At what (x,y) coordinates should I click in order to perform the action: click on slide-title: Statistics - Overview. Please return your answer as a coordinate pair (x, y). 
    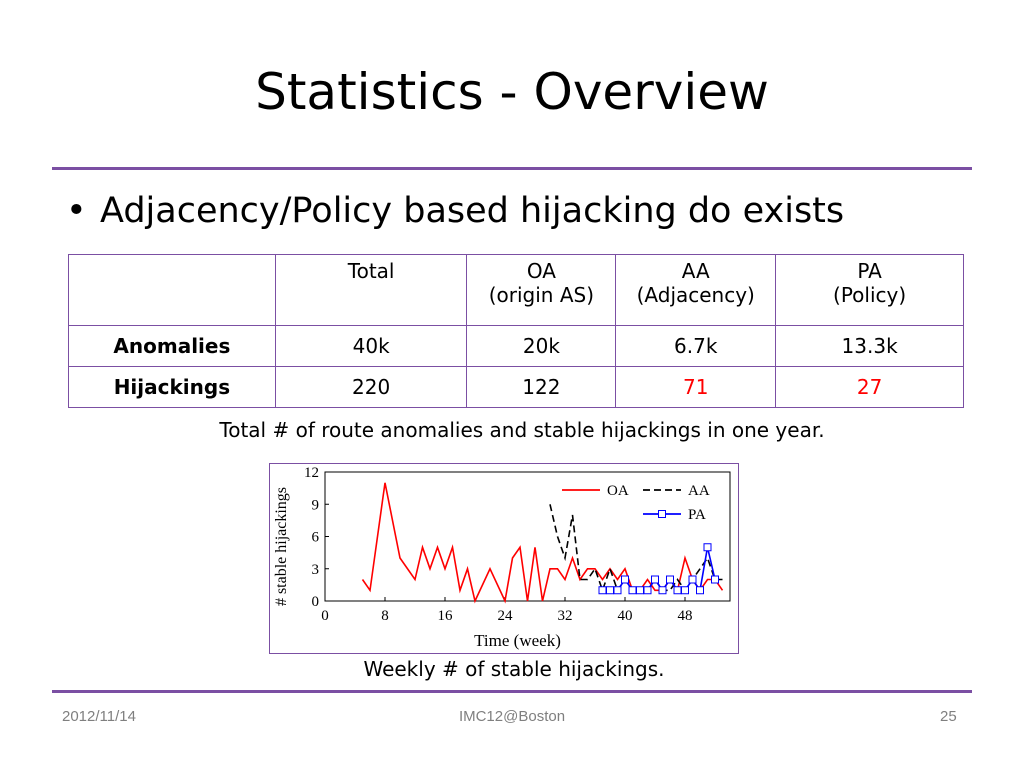
    Looking at the image, I should click on (512, 92).